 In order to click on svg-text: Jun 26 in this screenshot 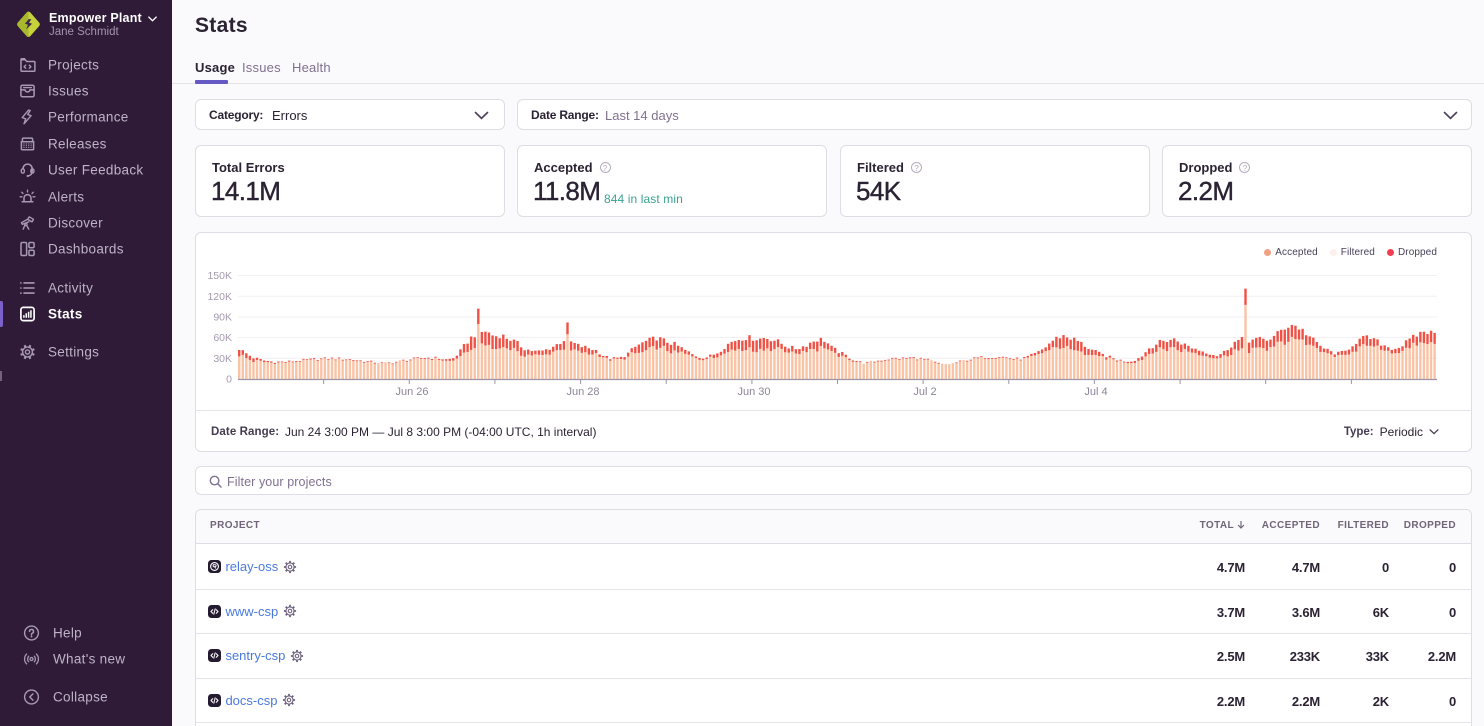, I will do `click(411, 392)`.